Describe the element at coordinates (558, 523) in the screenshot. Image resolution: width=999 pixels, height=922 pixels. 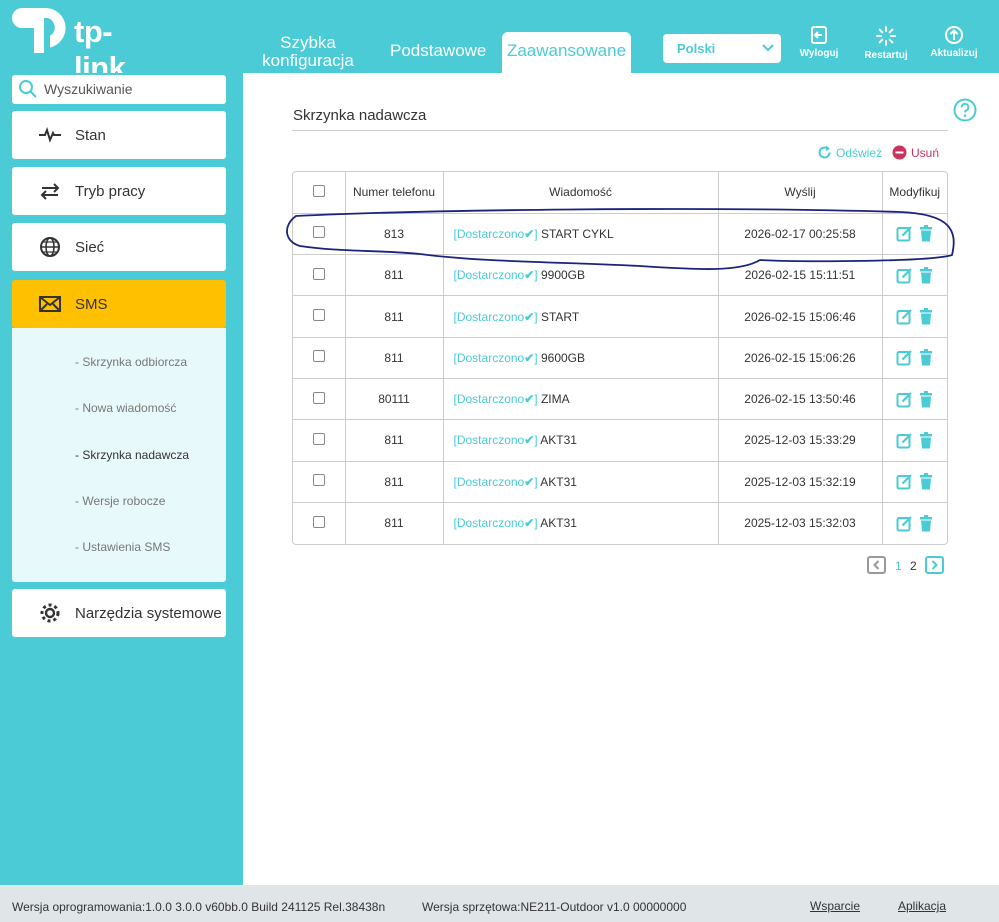
I see `message-text: AKT31` at that location.